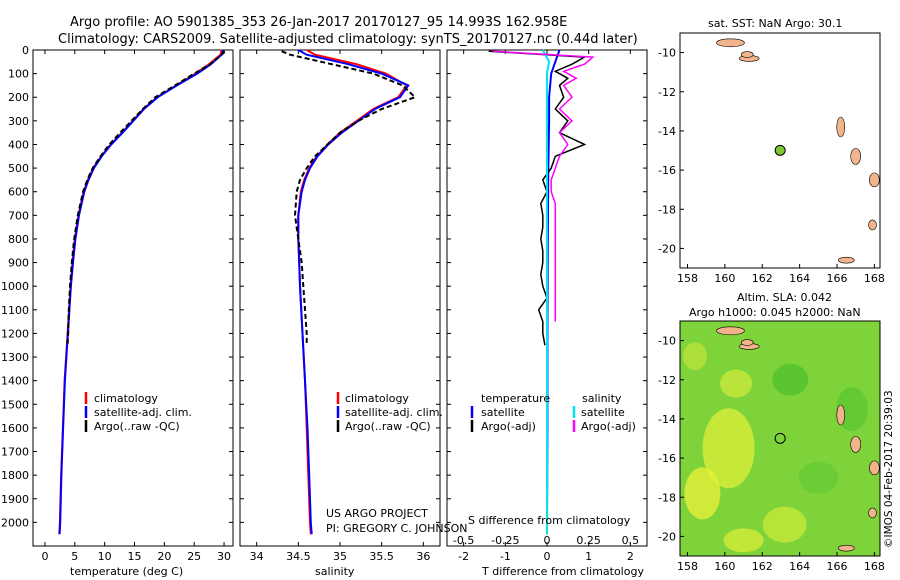 The height and width of the screenshot is (580, 900). What do you see at coordinates (18, 168) in the screenshot?
I see `y-tick-label: 500` at bounding box center [18, 168].